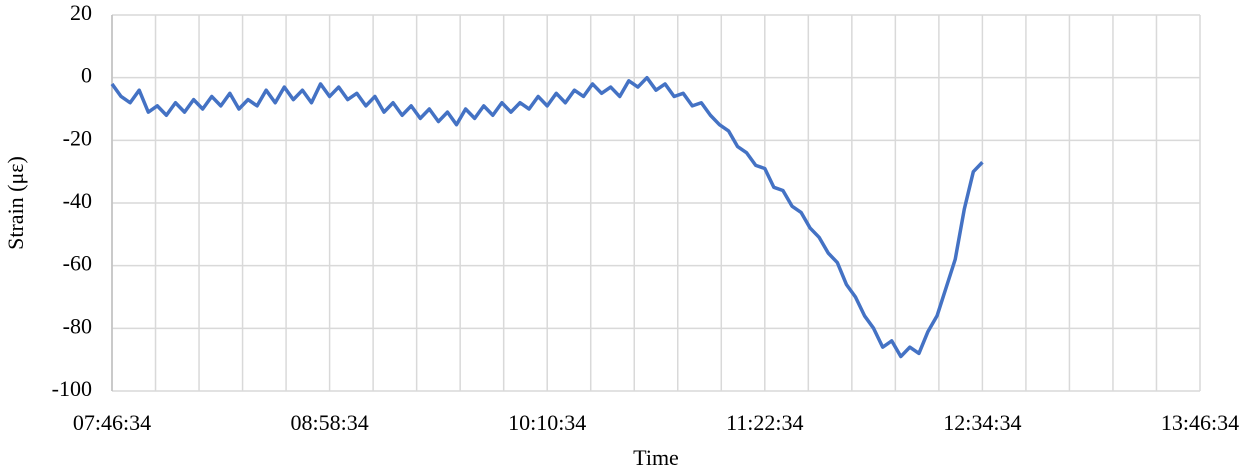 The image size is (1250, 476). I want to click on y-tick-label: 0, so click(86, 75).